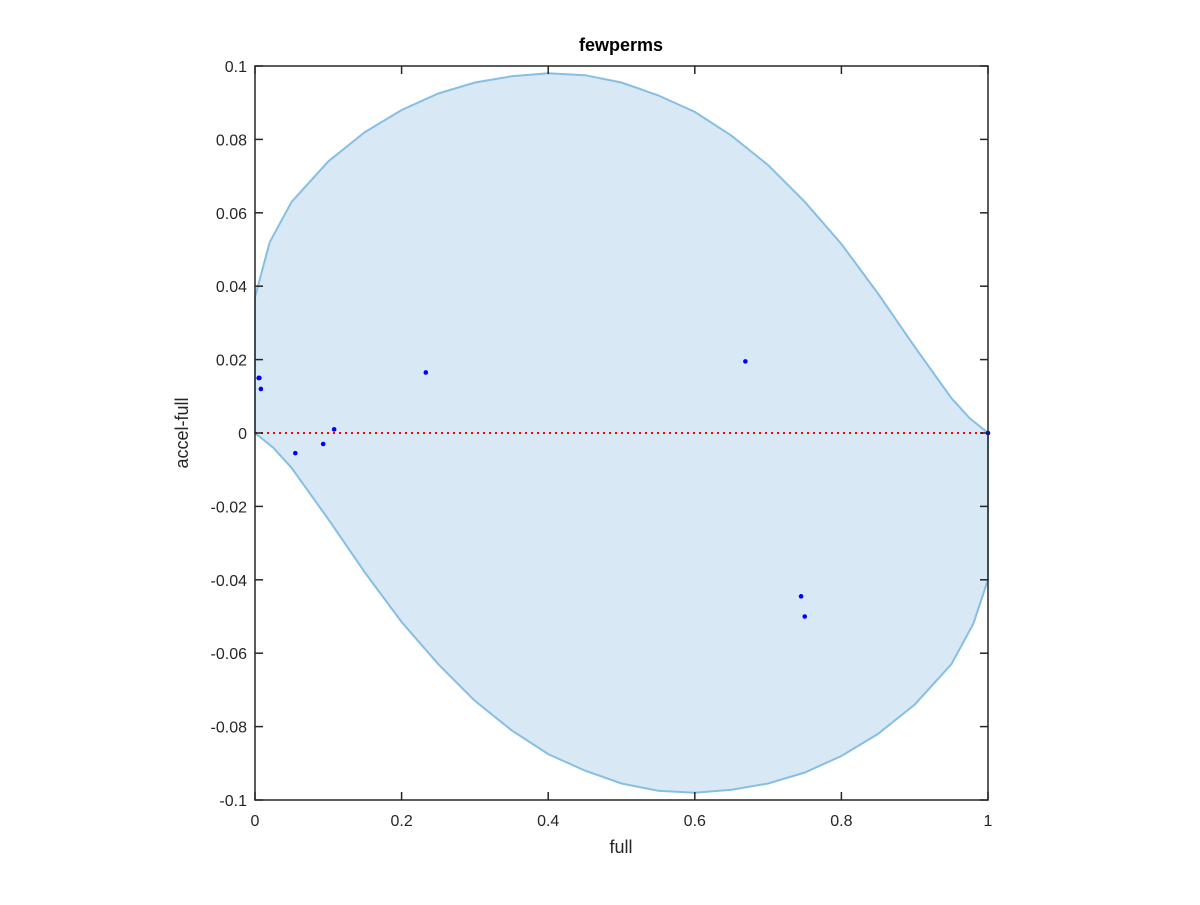 Image resolution: width=1200 pixels, height=905 pixels. Describe the element at coordinates (620, 847) in the screenshot. I see `x-axis-label: full` at that location.